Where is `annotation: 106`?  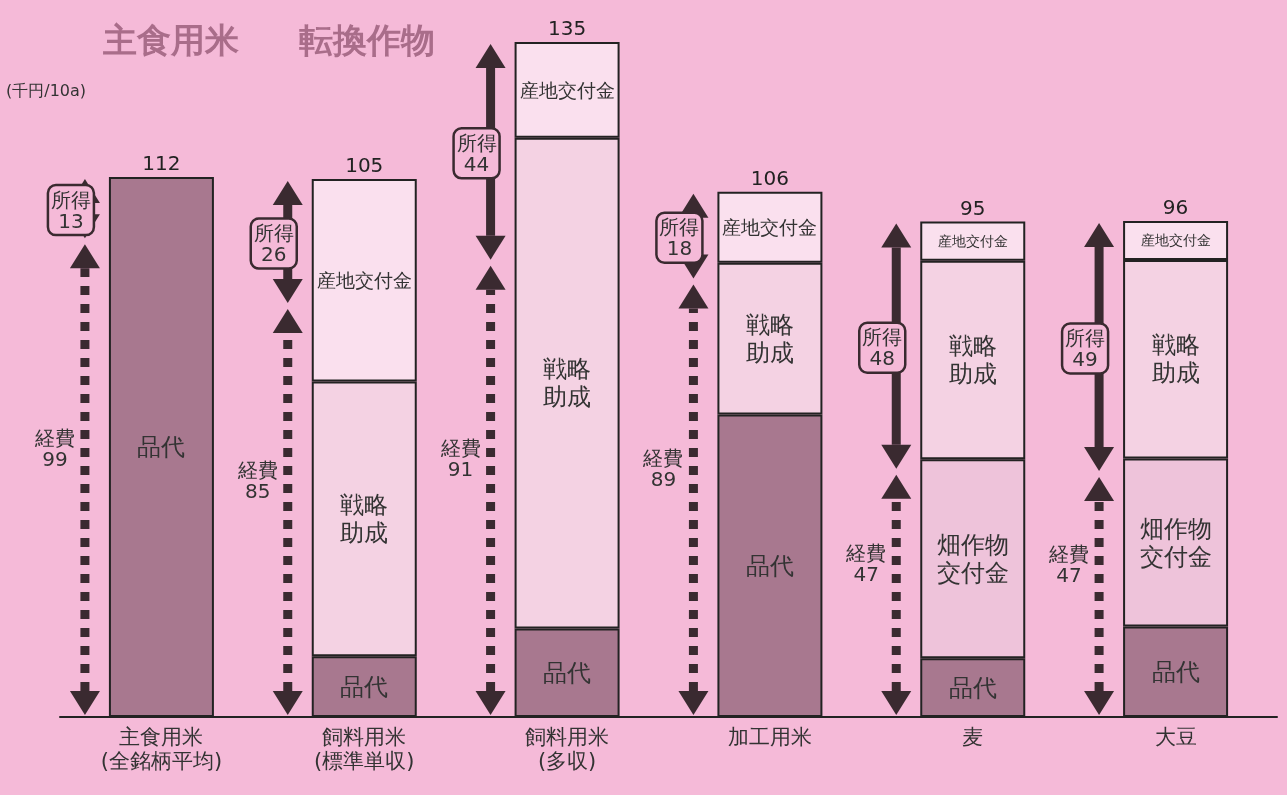
annotation: 106 is located at coordinates (770, 177).